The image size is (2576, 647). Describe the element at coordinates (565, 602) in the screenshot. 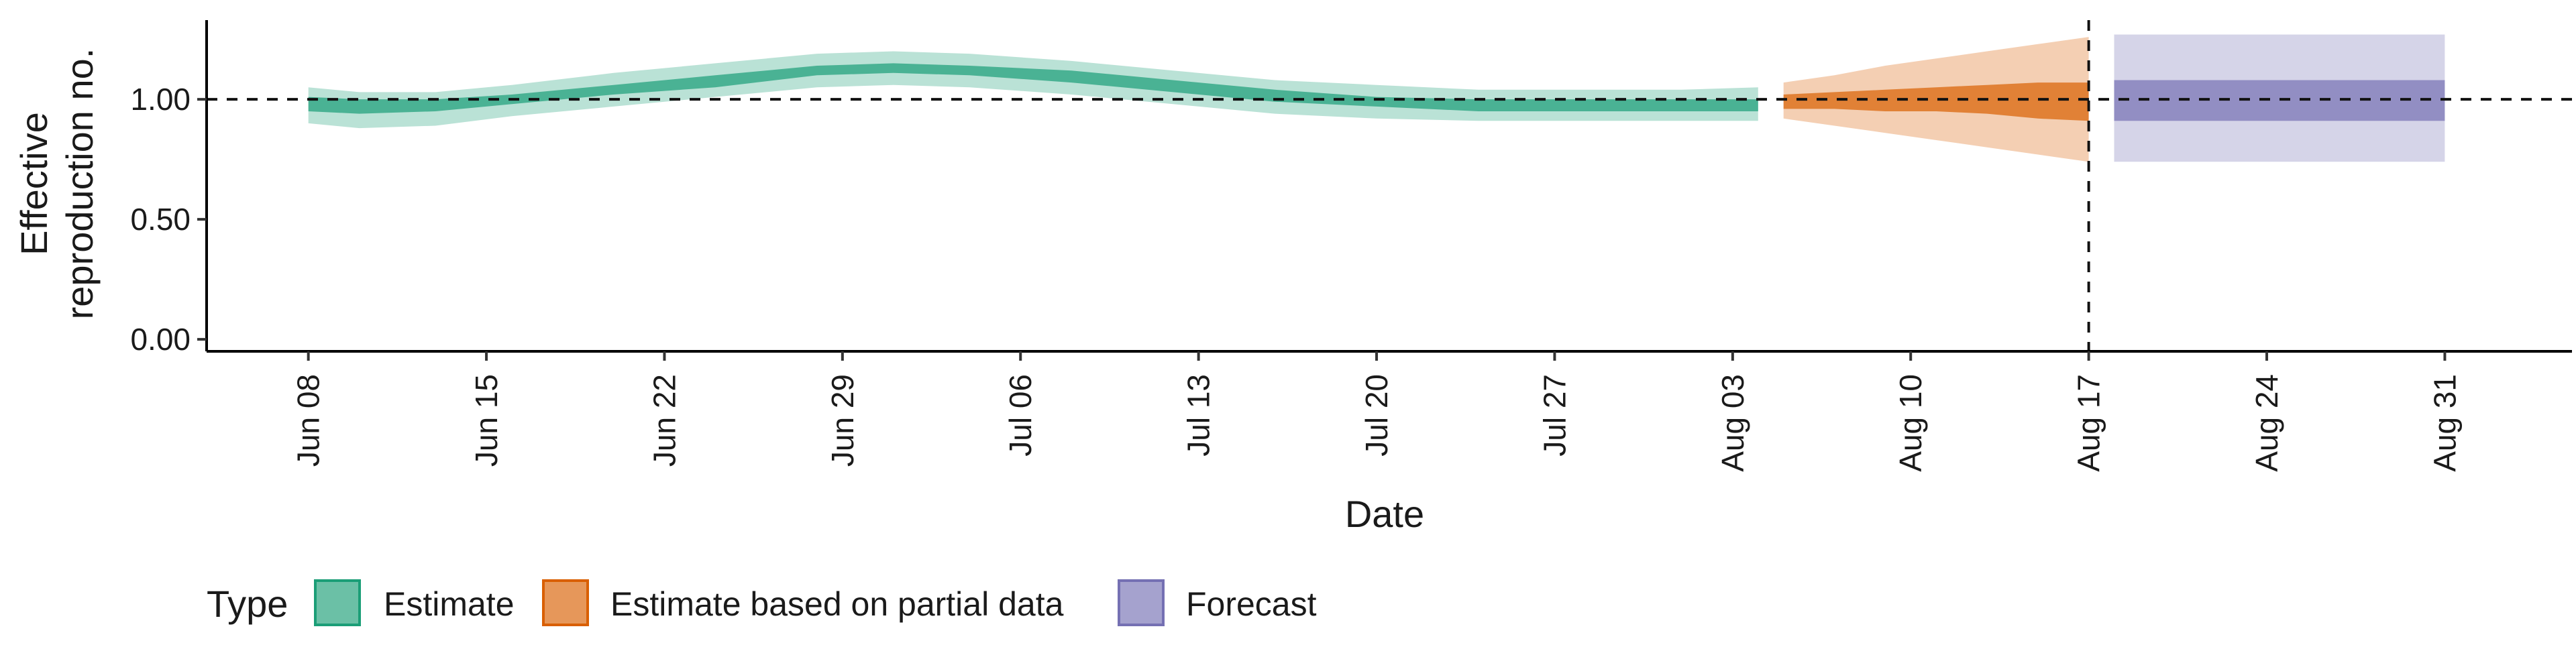

I see `legend-key-estimate-based-on-partial-data` at that location.